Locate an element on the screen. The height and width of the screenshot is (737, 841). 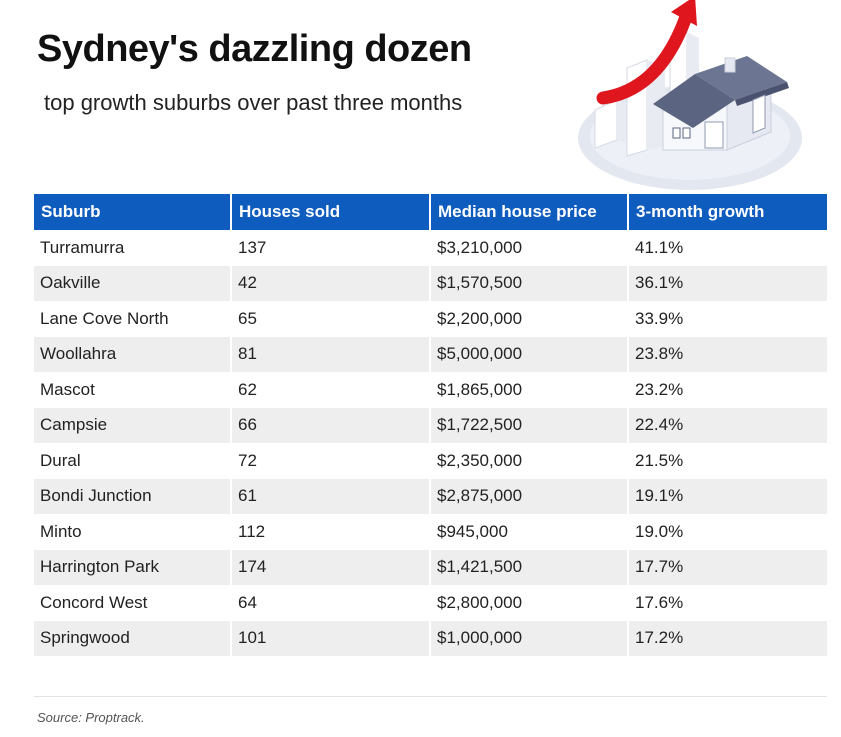
cell-houses-sold: 65 is located at coordinates (330, 319).